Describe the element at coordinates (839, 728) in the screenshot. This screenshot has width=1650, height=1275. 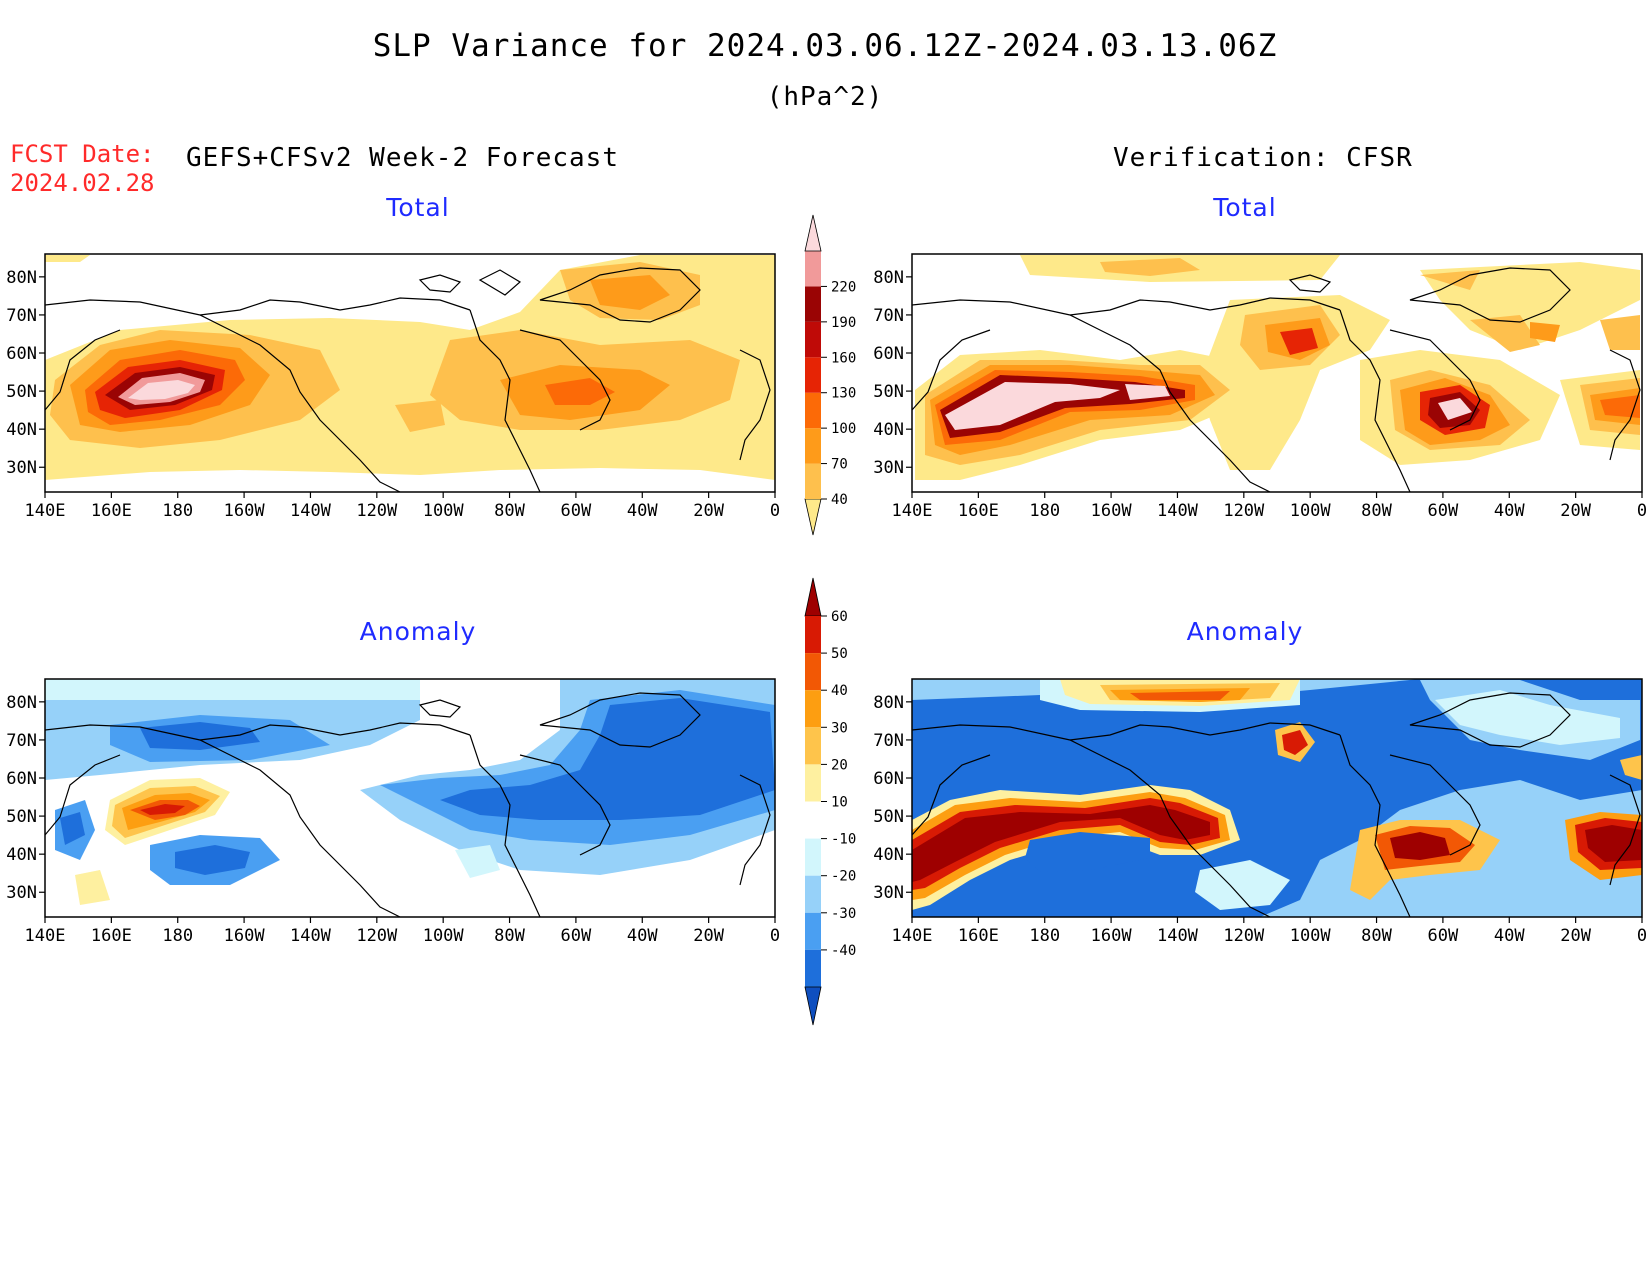
I see `colorbar-tick-label: 30` at that location.